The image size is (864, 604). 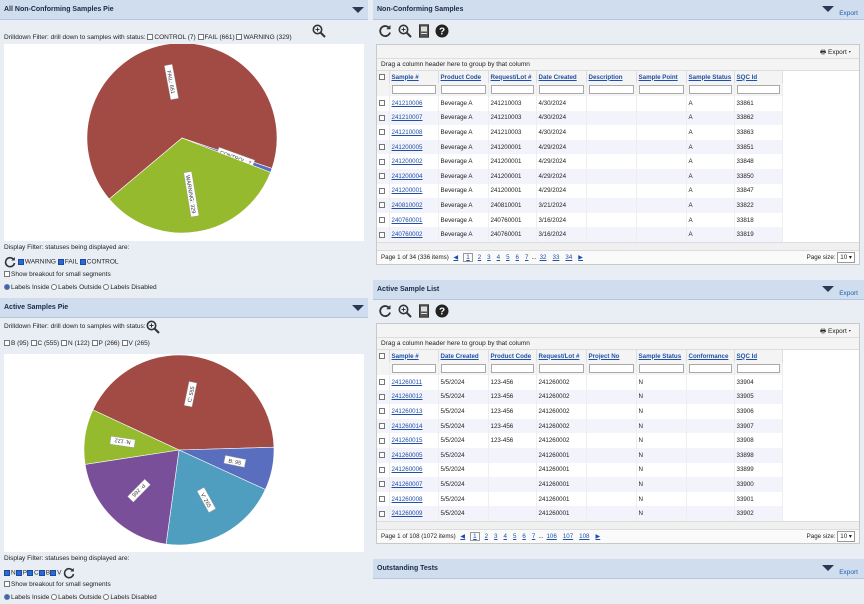 What do you see at coordinates (385, 311) in the screenshot?
I see `refresh-icon` at bounding box center [385, 311].